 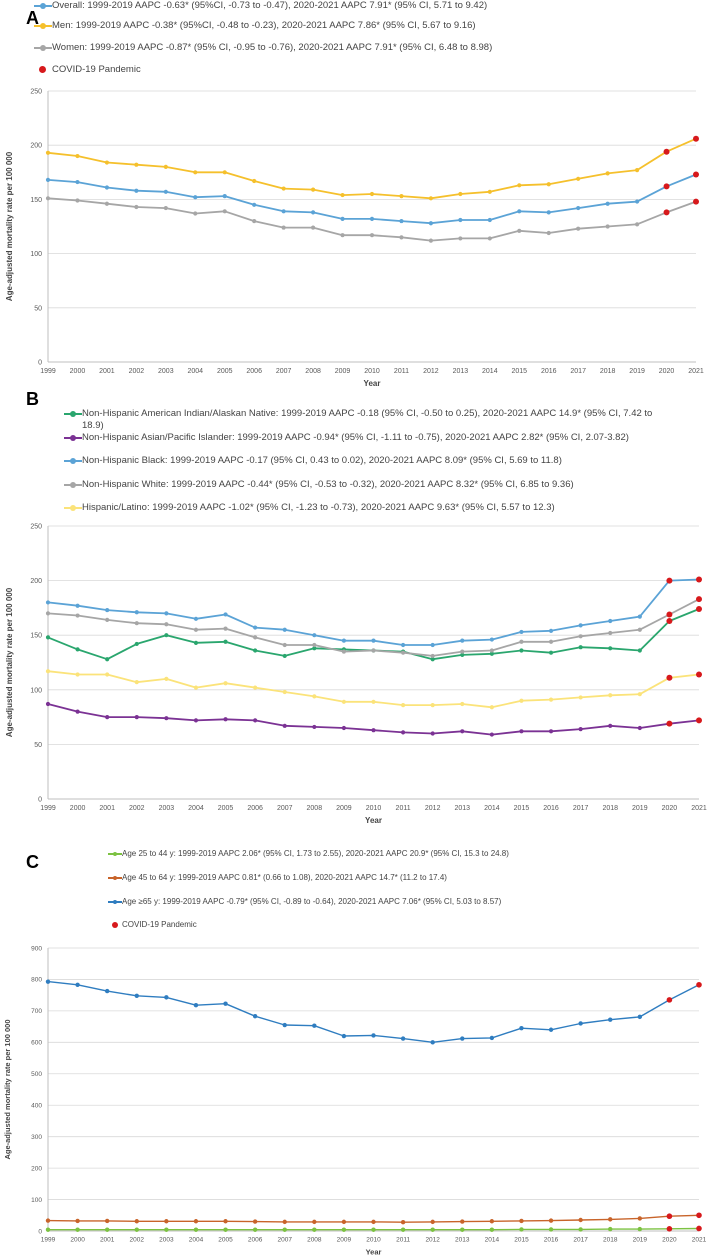 What do you see at coordinates (462, 1240) in the screenshot?
I see `x-tick-label-2013: 2013` at bounding box center [462, 1240].